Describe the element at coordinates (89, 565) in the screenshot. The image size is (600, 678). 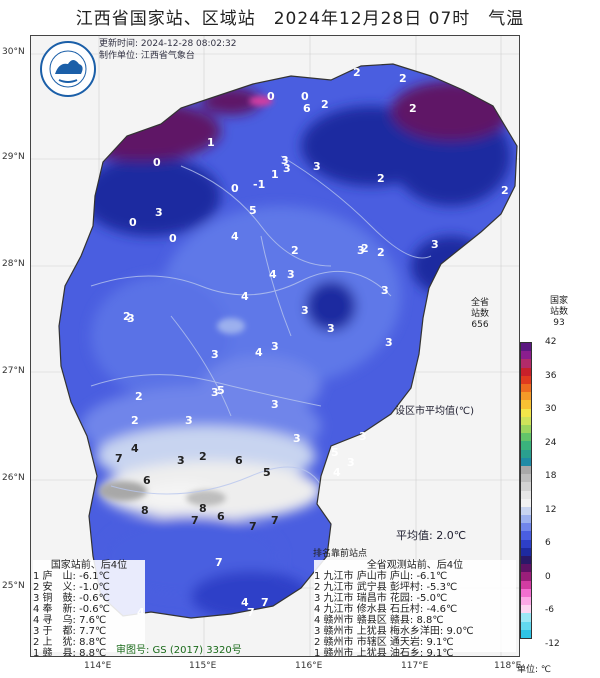
I see `national-panel-header: 国家站前、后4位` at that location.